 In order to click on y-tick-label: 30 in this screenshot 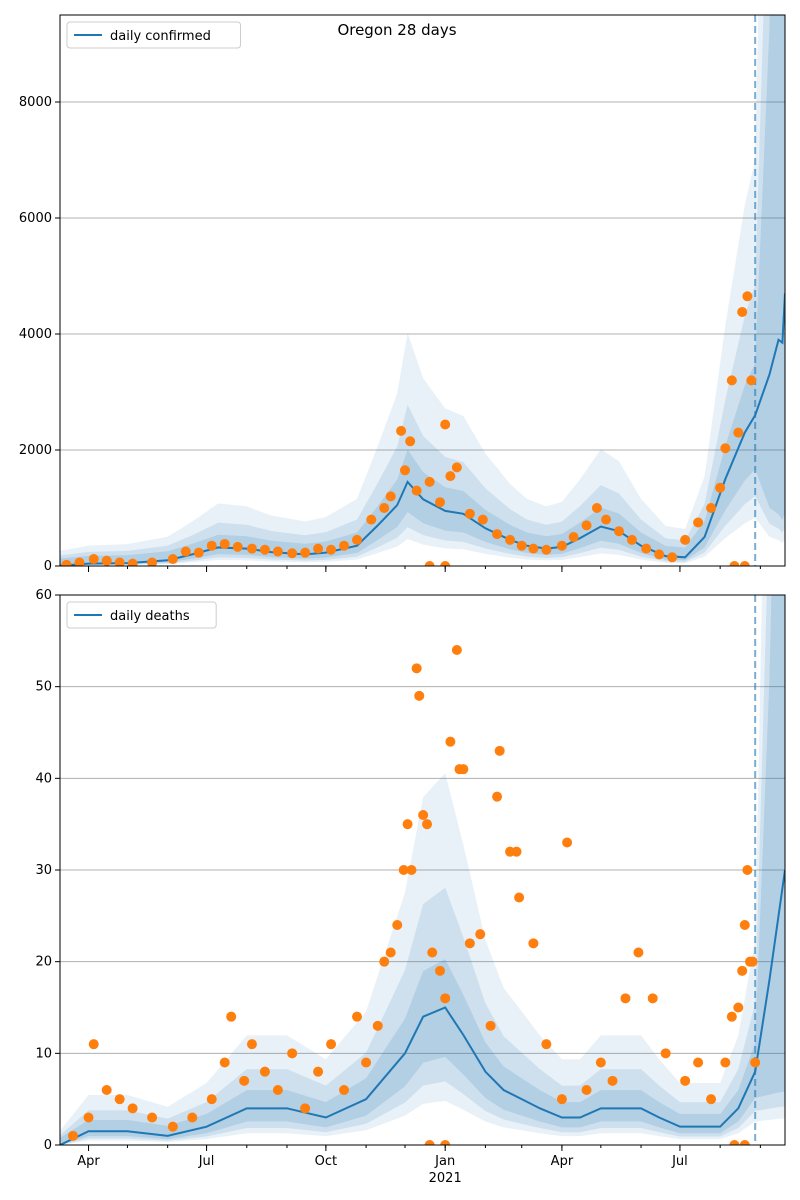, I will do `click(43, 870)`.